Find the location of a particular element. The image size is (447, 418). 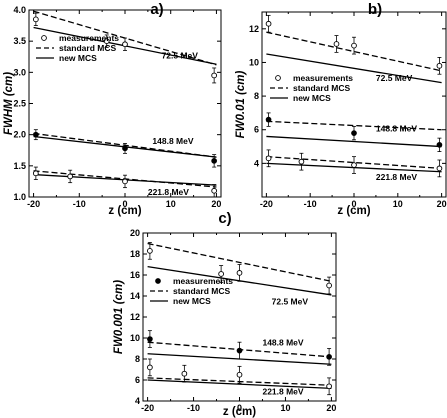

y-tick-label: 3.0 is located at coordinates (19, 72).